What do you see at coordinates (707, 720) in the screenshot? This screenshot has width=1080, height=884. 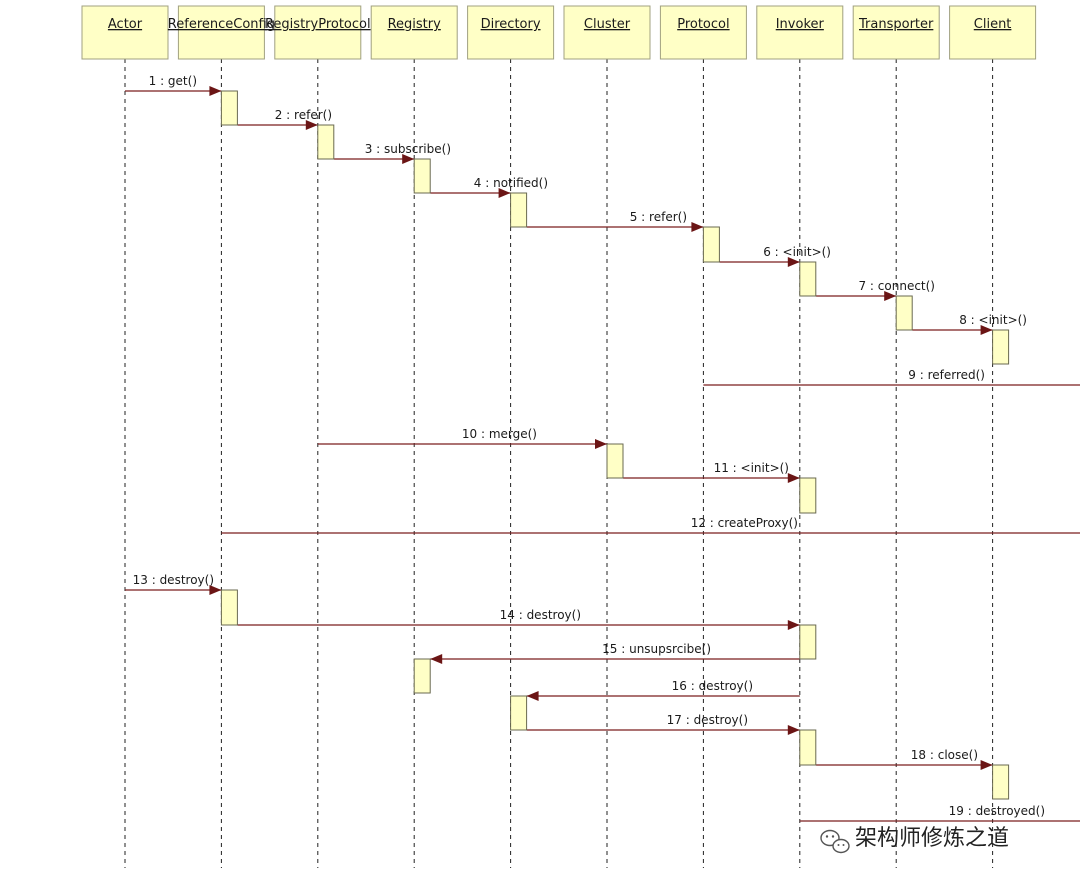 I see `message-label: 17 : destroy()` at bounding box center [707, 720].